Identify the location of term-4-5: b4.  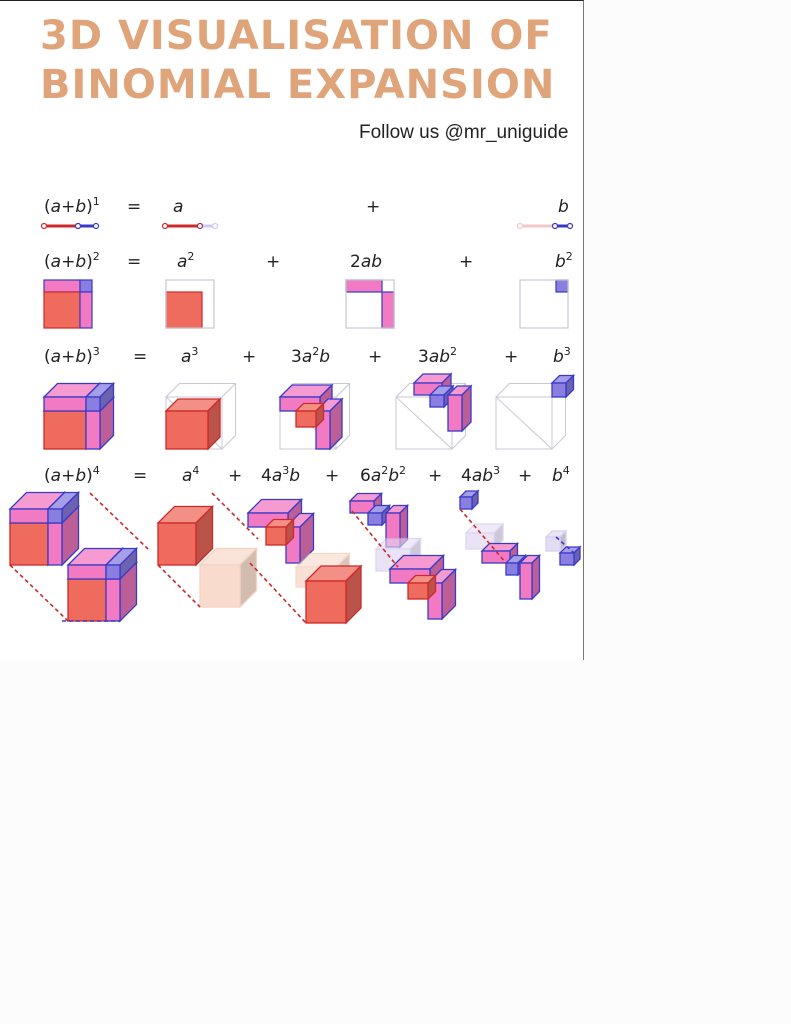
(561, 475).